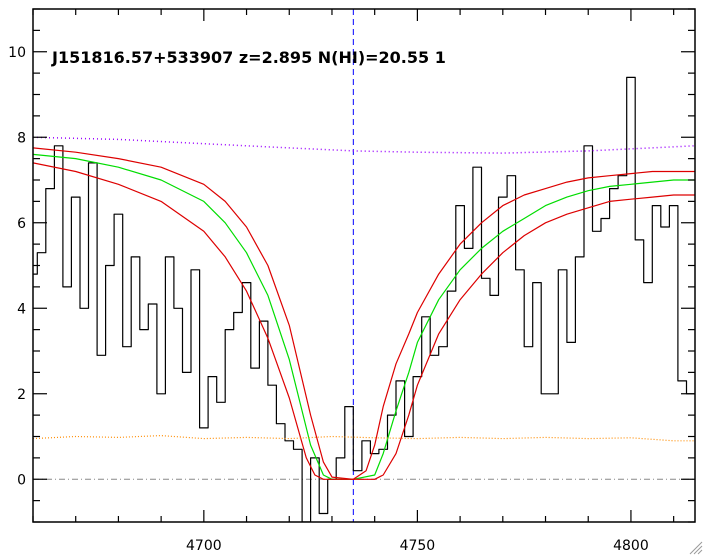  Describe the element at coordinates (21, 224) in the screenshot. I see `y-tick-label: 6` at that location.